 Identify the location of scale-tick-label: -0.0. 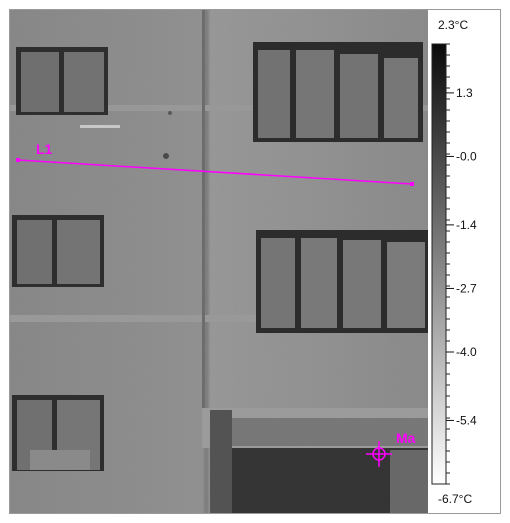
(466, 156).